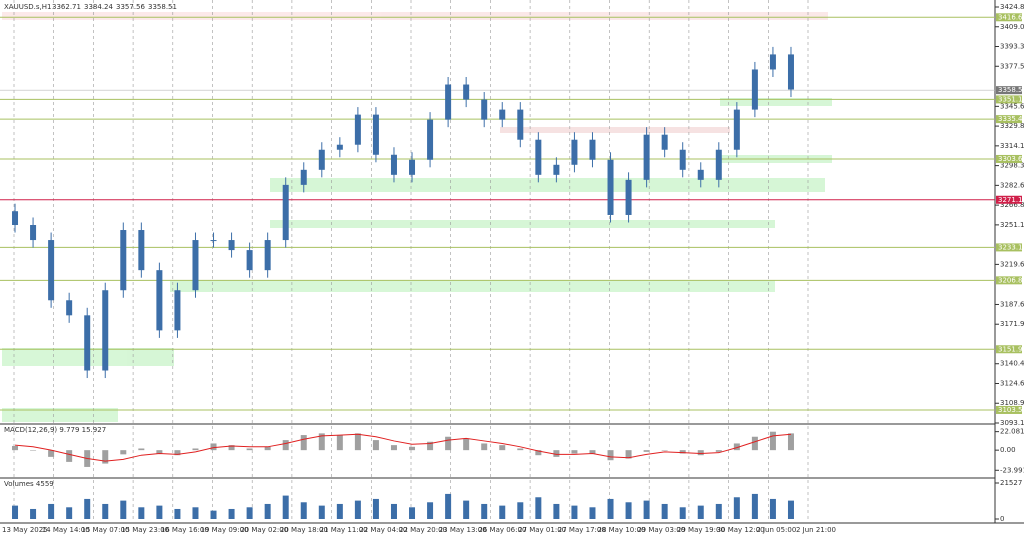 The height and width of the screenshot is (537, 1024). I want to click on level-label: 3303.65, so click(1011, 159).